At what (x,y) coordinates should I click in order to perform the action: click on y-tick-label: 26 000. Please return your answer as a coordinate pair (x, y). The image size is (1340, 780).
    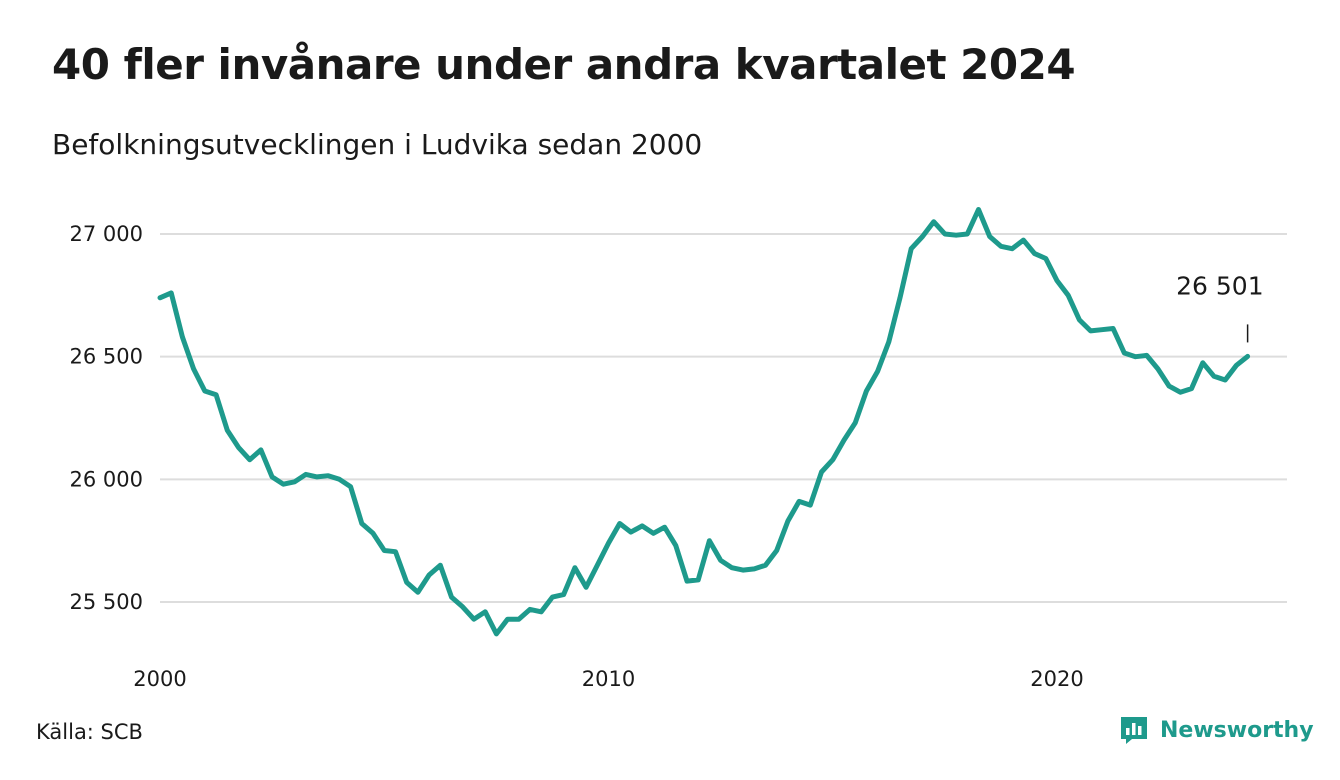
    Looking at the image, I should click on (106, 479).